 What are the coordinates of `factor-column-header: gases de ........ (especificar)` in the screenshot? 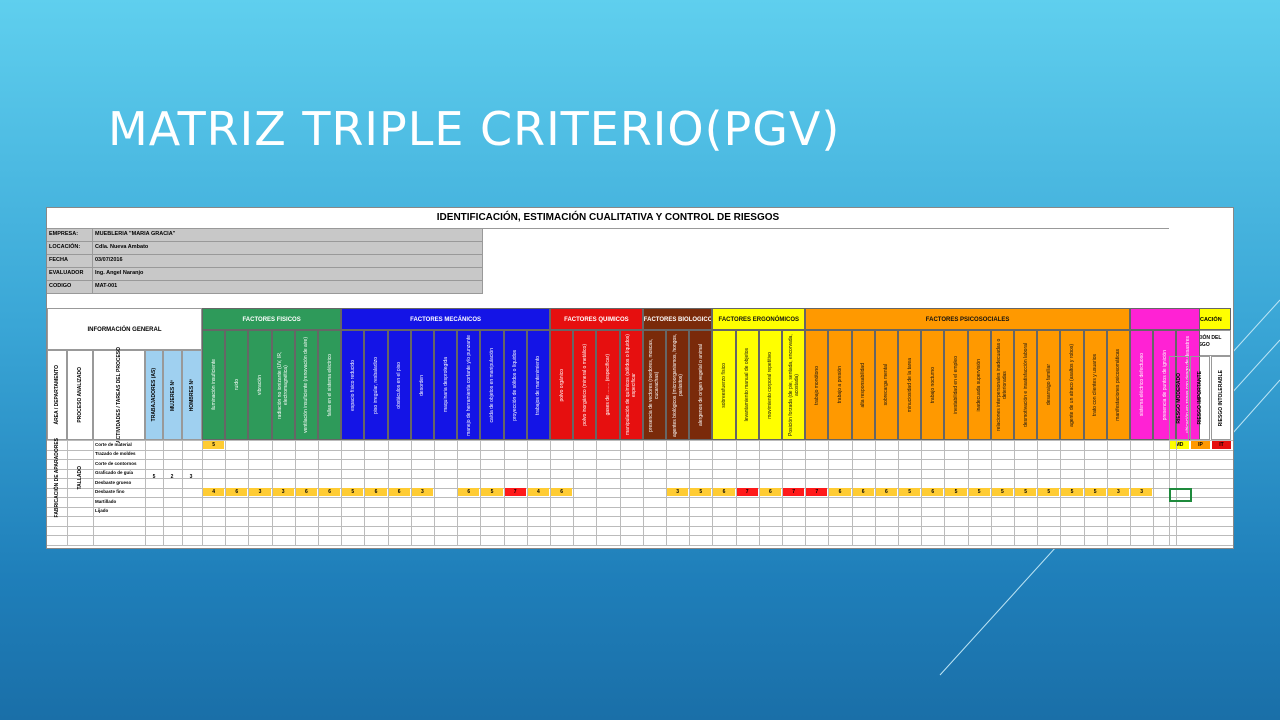 It's located at (608, 385).